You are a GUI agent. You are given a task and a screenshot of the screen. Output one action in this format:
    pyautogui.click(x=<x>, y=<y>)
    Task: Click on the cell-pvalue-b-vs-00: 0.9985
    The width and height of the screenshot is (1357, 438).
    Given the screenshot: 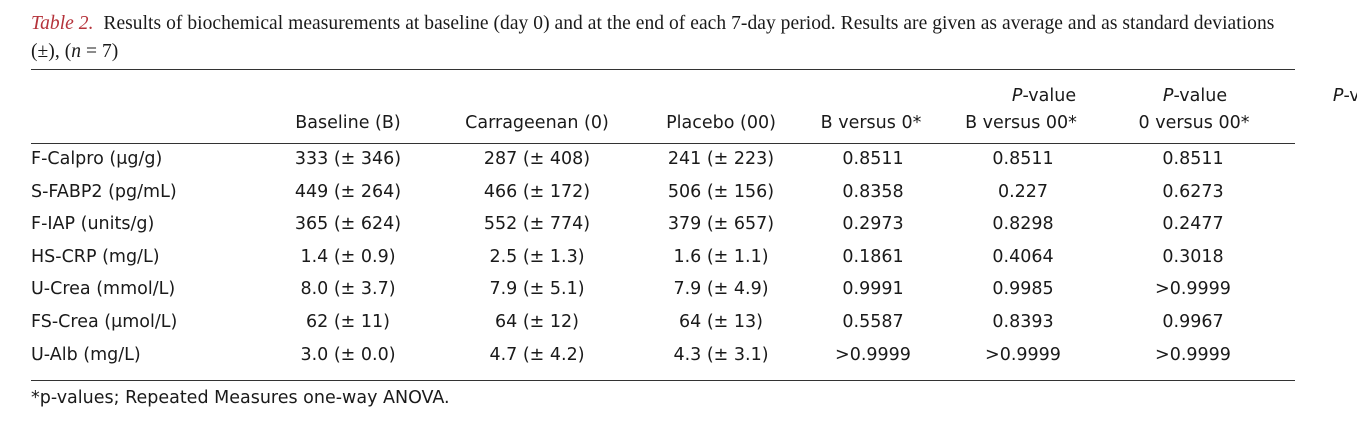 What is the action you would take?
    pyautogui.click(x=1023, y=289)
    